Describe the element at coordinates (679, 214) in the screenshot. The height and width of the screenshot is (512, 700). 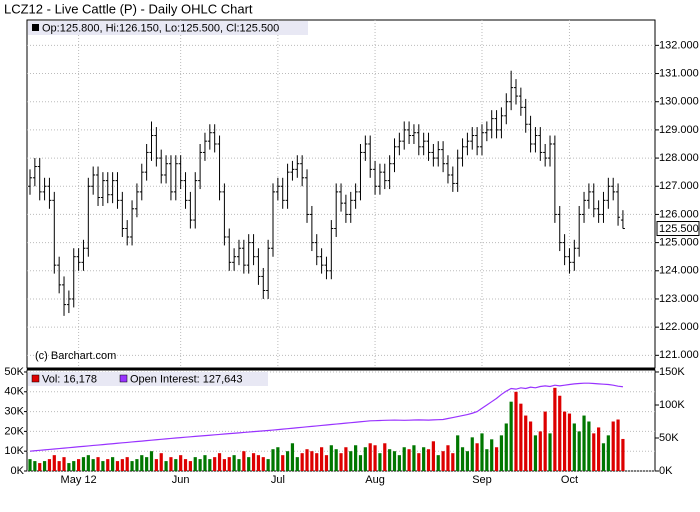
I see `y-tick-label: 126.000` at that location.